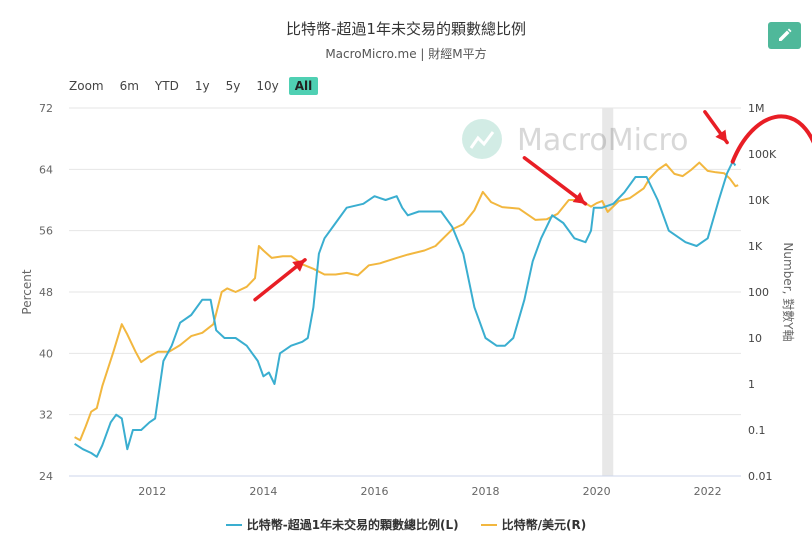 Image resolution: width=812 pixels, height=551 pixels. I want to click on legend-item-left-series: 比特幣-超過1年未交易的顆數總比例(L), so click(342, 524).